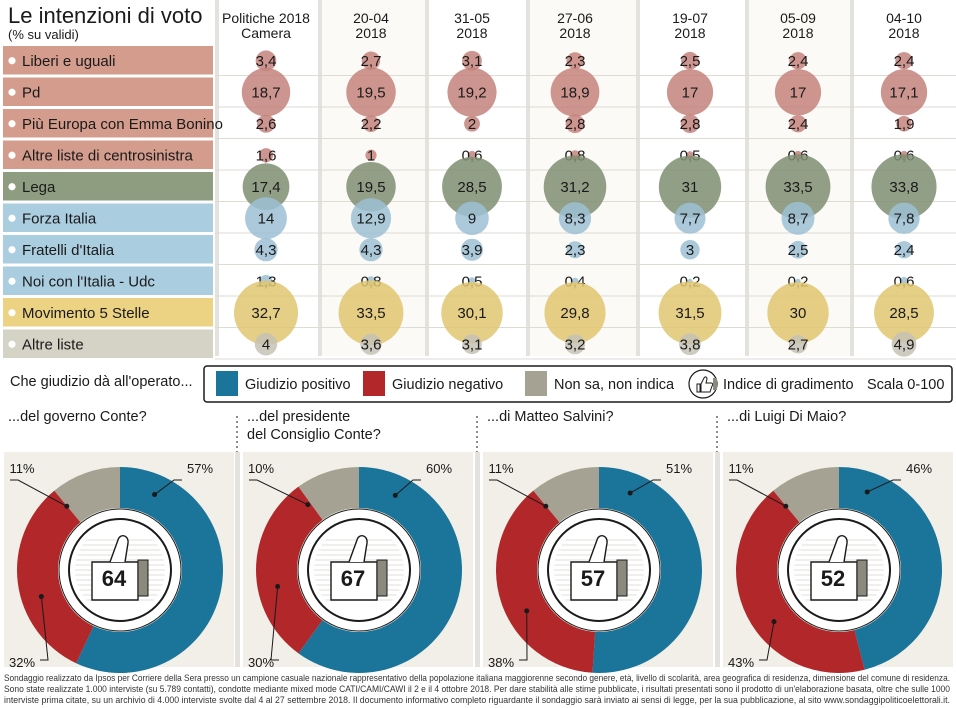 Image resolution: width=956 pixels, height=708 pixels. I want to click on thumbs-up-icon-shape, so click(705, 384).